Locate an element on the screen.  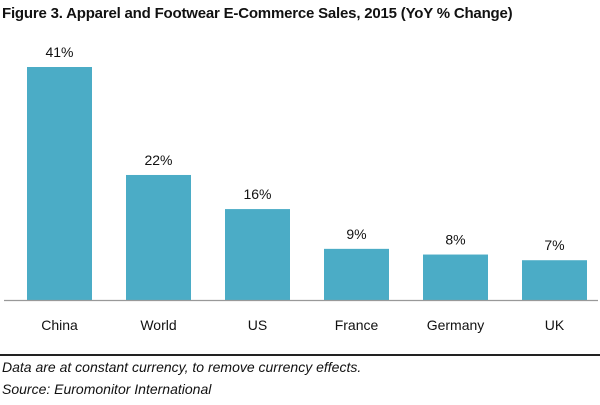
x-tick-label: Germany is located at coordinates (456, 325).